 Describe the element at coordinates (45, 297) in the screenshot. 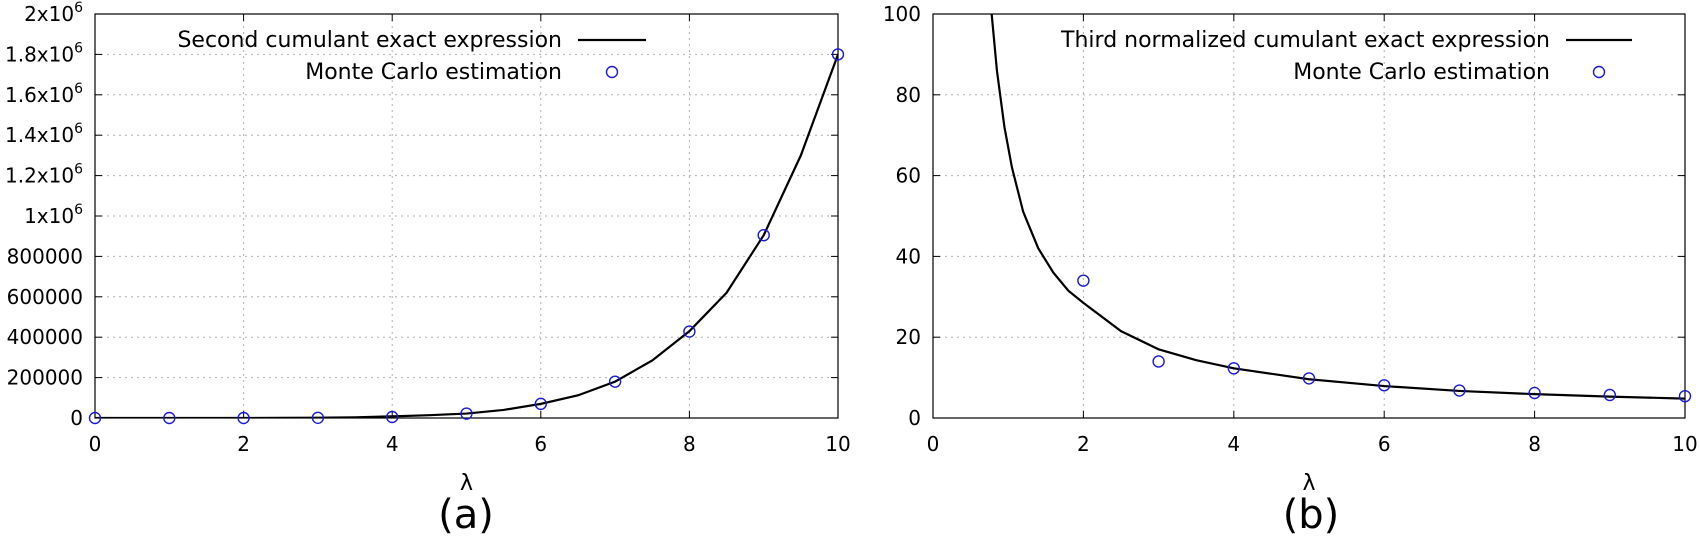

I see `y-tick-label: 600000` at that location.